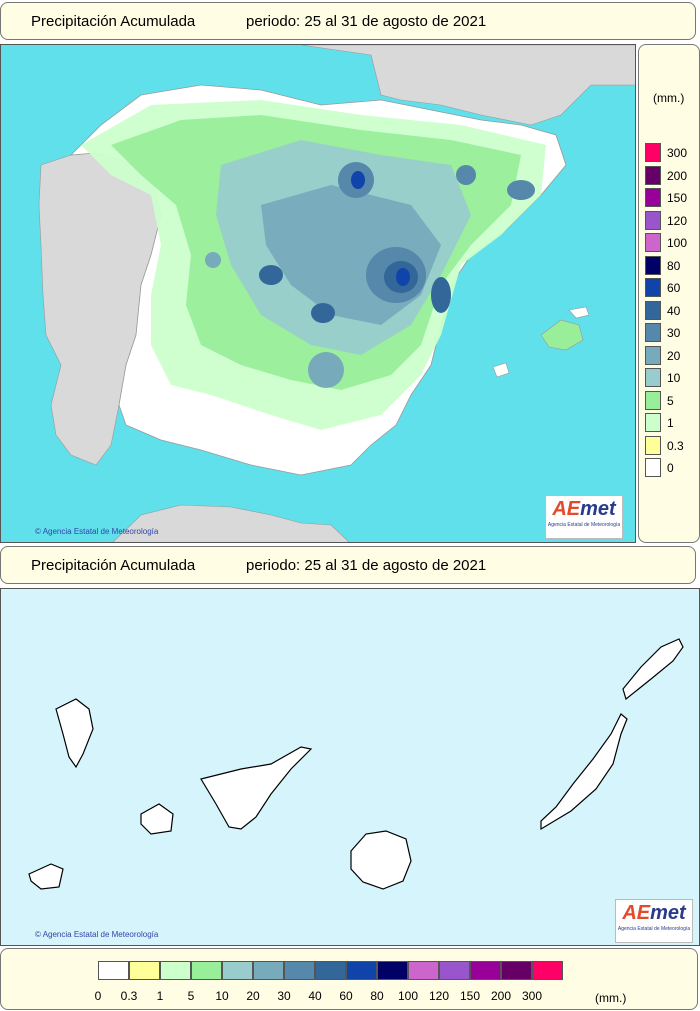 This screenshot has width=700, height=1011. I want to click on legend-horizontal-label: 80, so click(377, 996).